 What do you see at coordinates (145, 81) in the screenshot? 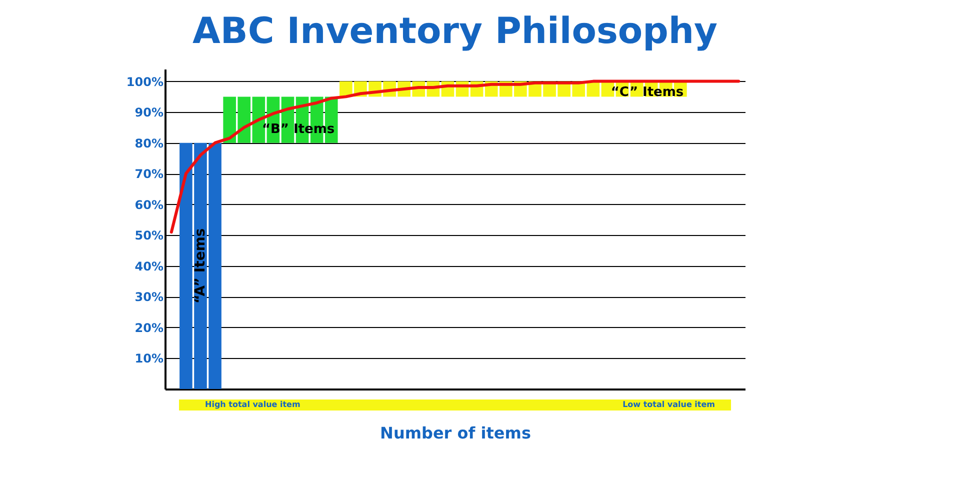
I see `y-tick-label: 100%` at bounding box center [145, 81].